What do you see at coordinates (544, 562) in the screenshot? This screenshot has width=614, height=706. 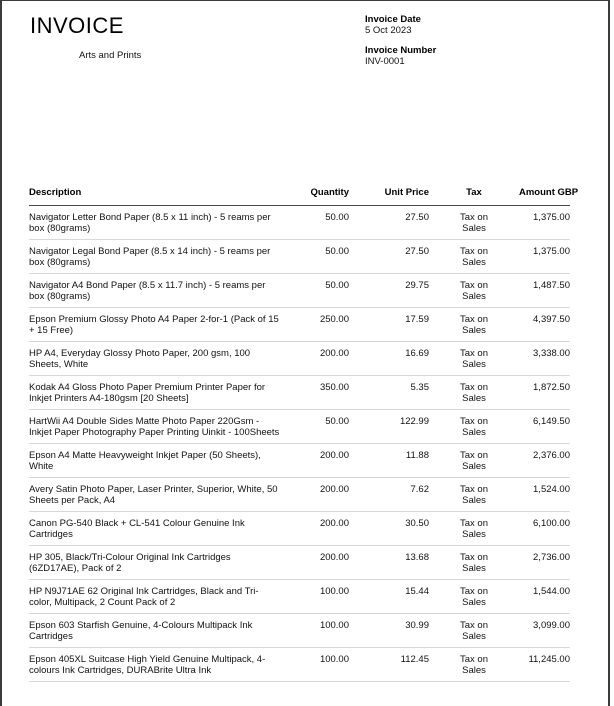 I see `item-amount: 2,736.00` at bounding box center [544, 562].